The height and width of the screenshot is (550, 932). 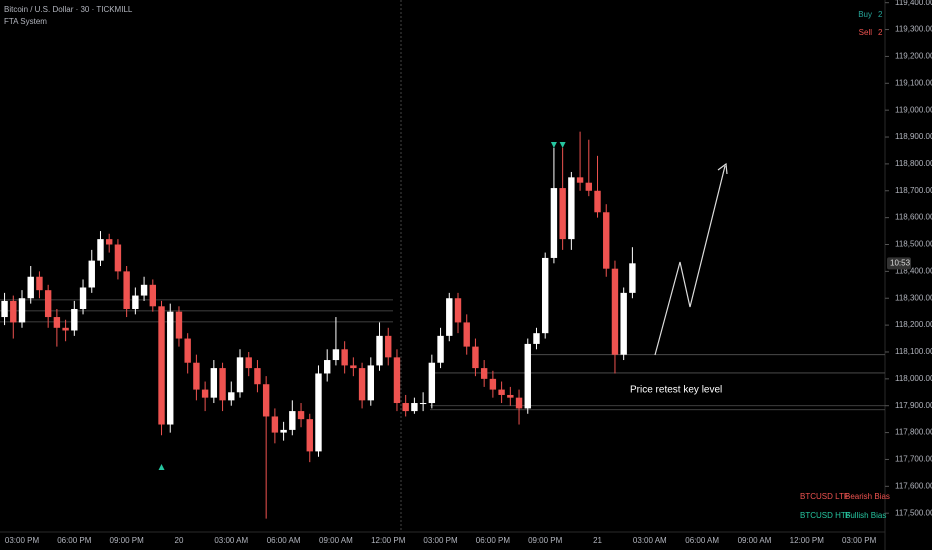 I want to click on y-tick-label: 119,200.00, so click(x=913, y=56).